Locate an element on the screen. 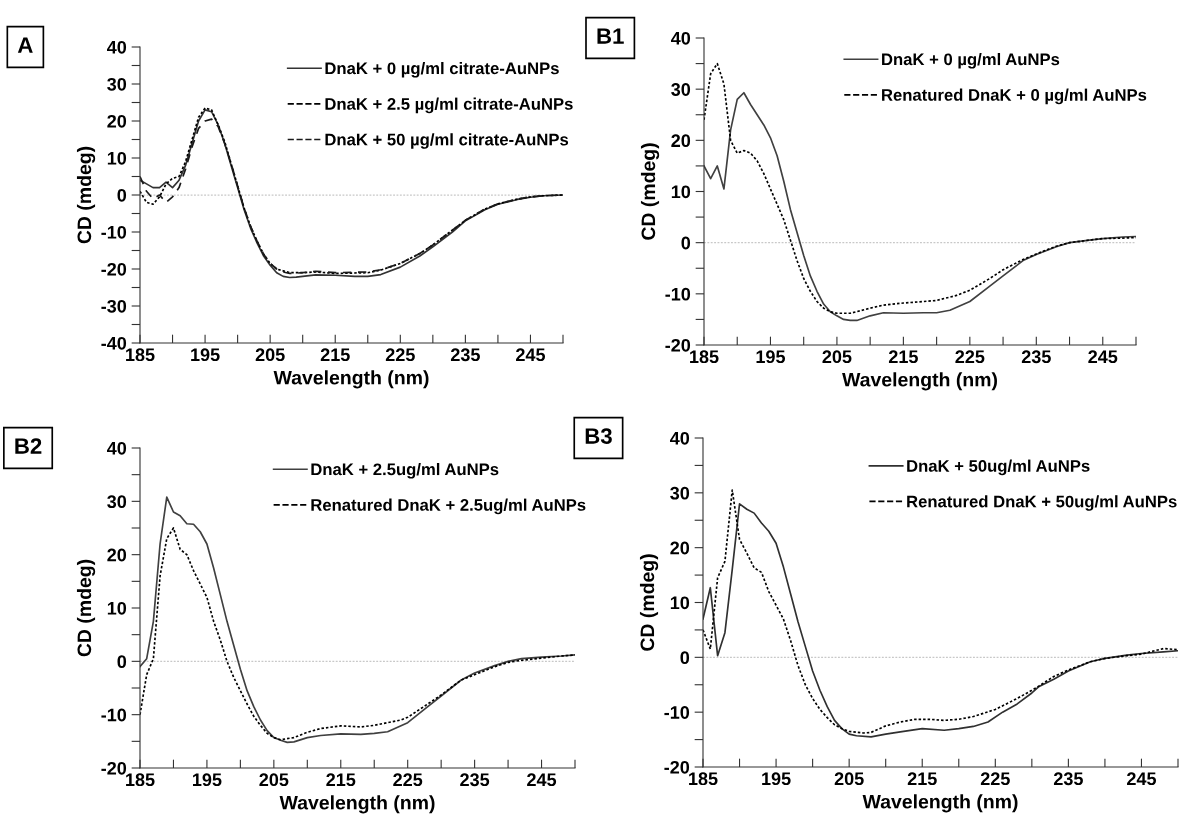 Image resolution: width=1184 pixels, height=832 pixels. legend-label: DnaK + 2.5ug/ml AuNPs is located at coordinates (405, 471).